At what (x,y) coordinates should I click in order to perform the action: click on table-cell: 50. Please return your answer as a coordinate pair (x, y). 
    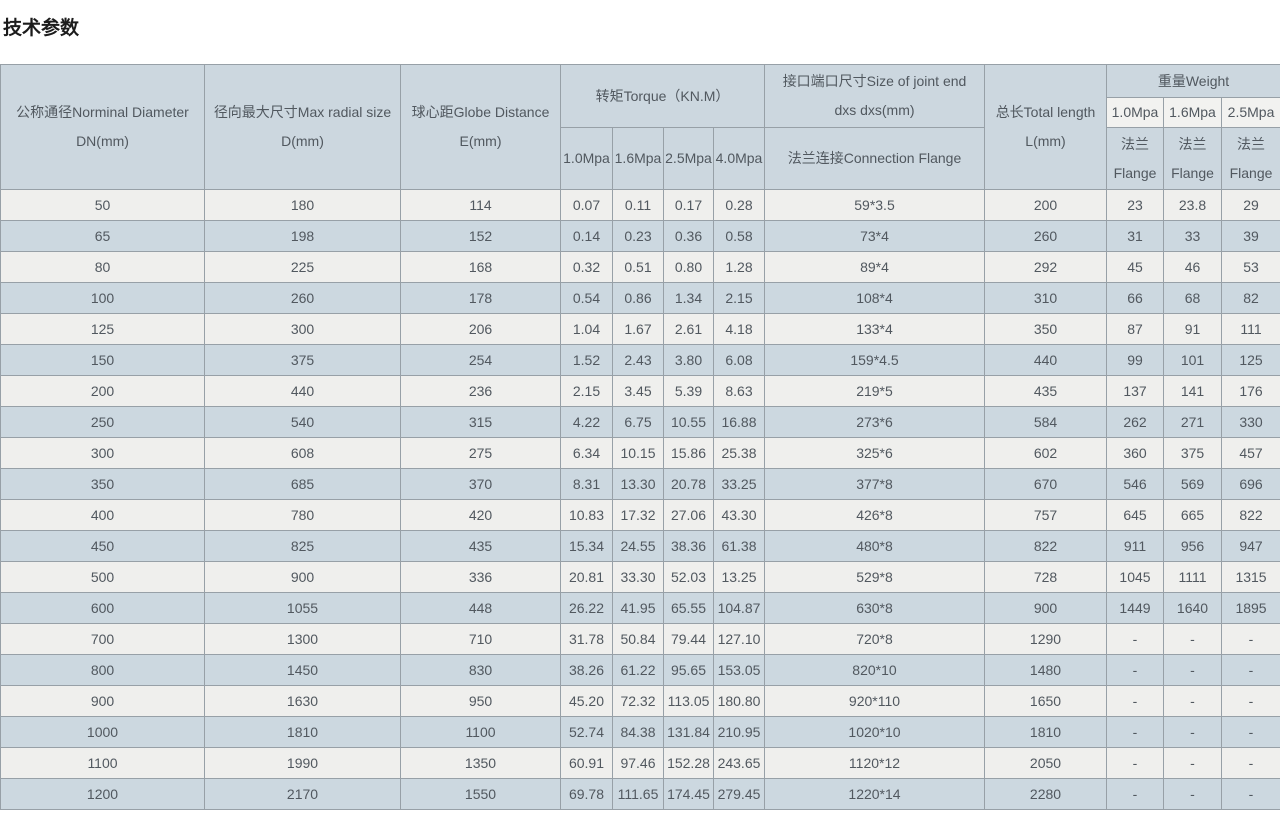
    Looking at the image, I should click on (103, 205).